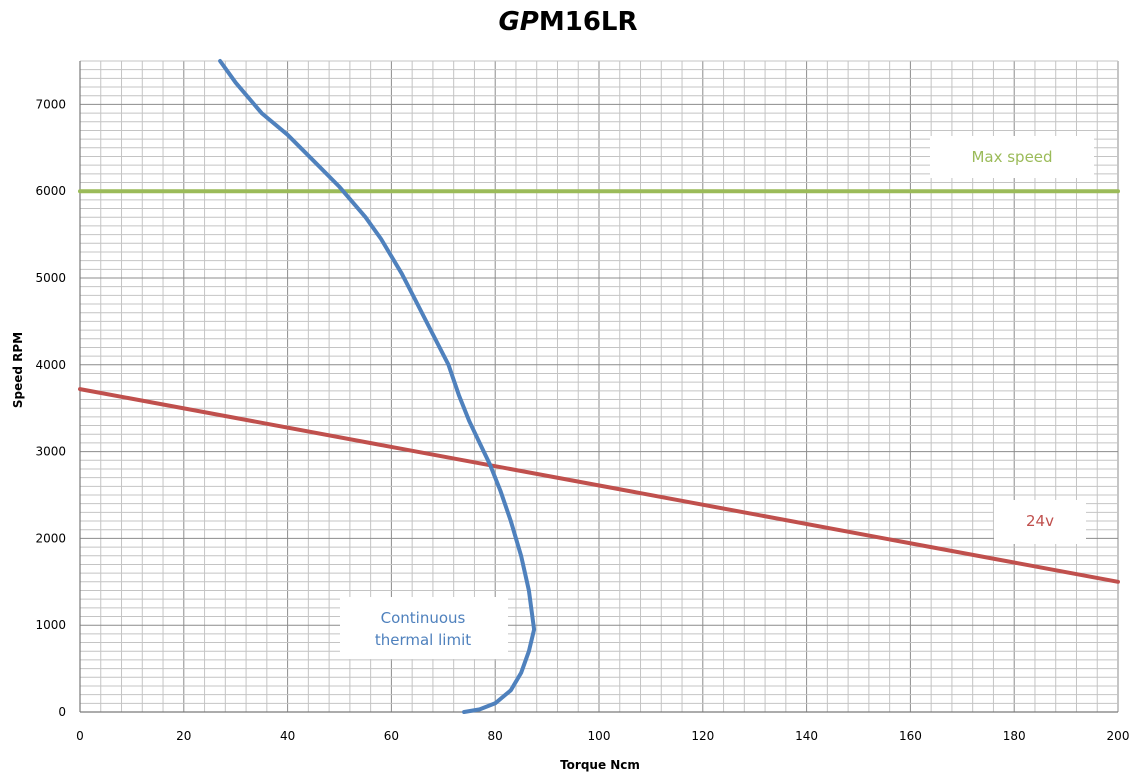  I want to click on y-axis-label: Speed RPM, so click(18, 370).